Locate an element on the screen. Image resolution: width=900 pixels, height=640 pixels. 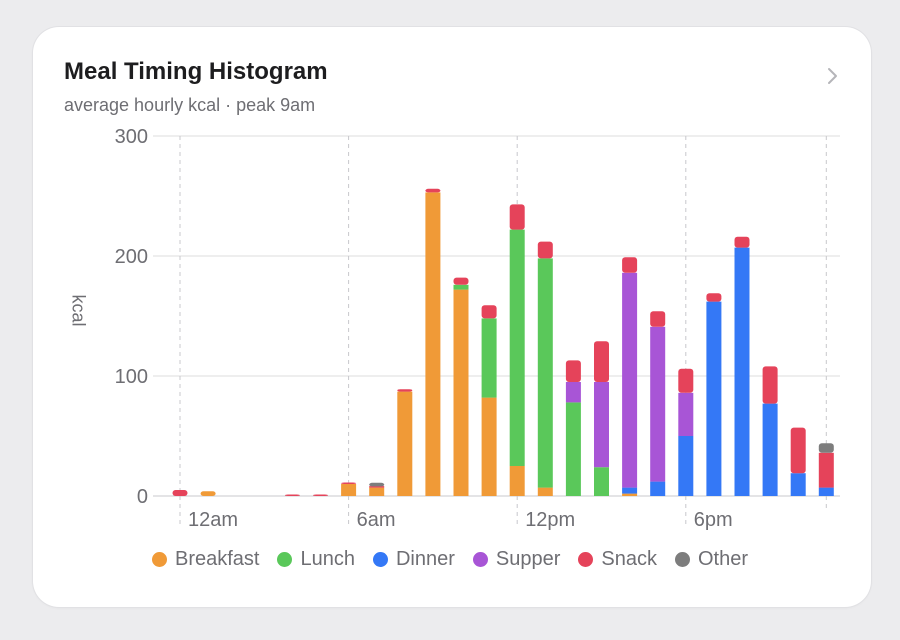
y-tick-label: 300 is located at coordinates (131, 137).